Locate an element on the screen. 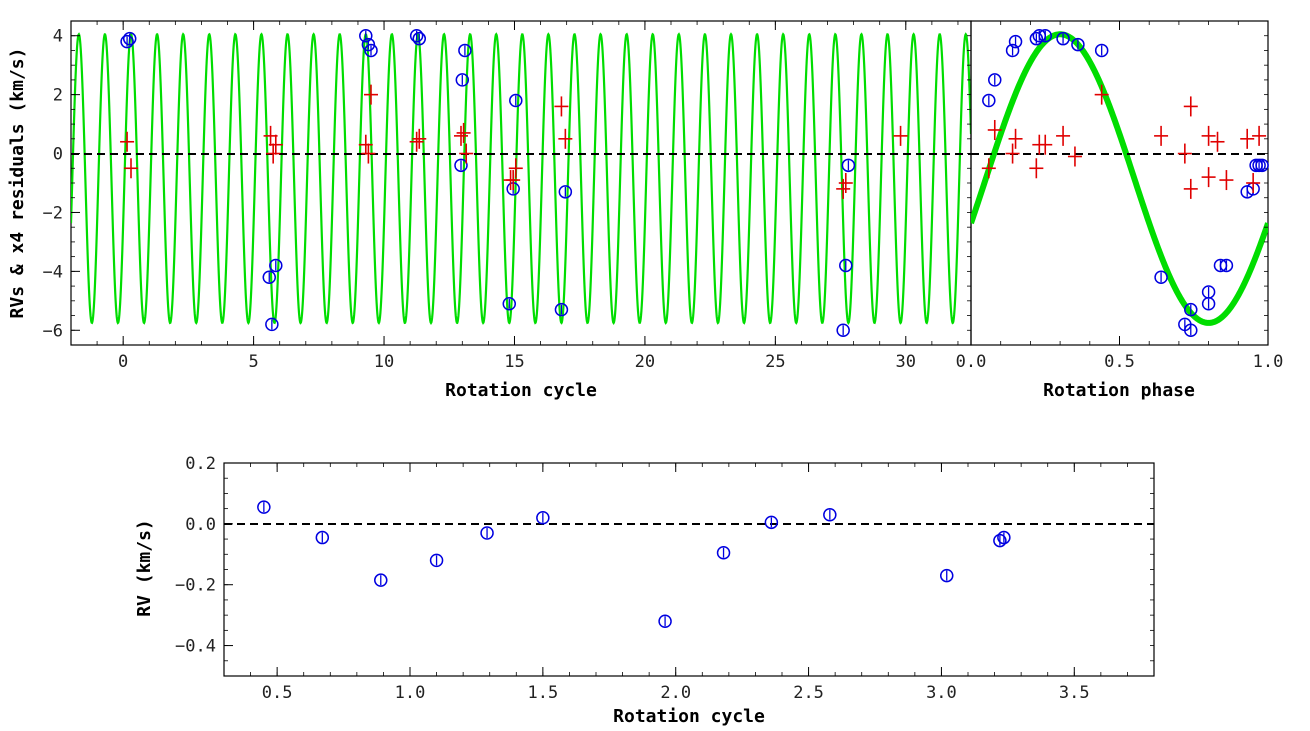 The width and height of the screenshot is (1310, 731). x-tick-label: 25 is located at coordinates (775, 362).